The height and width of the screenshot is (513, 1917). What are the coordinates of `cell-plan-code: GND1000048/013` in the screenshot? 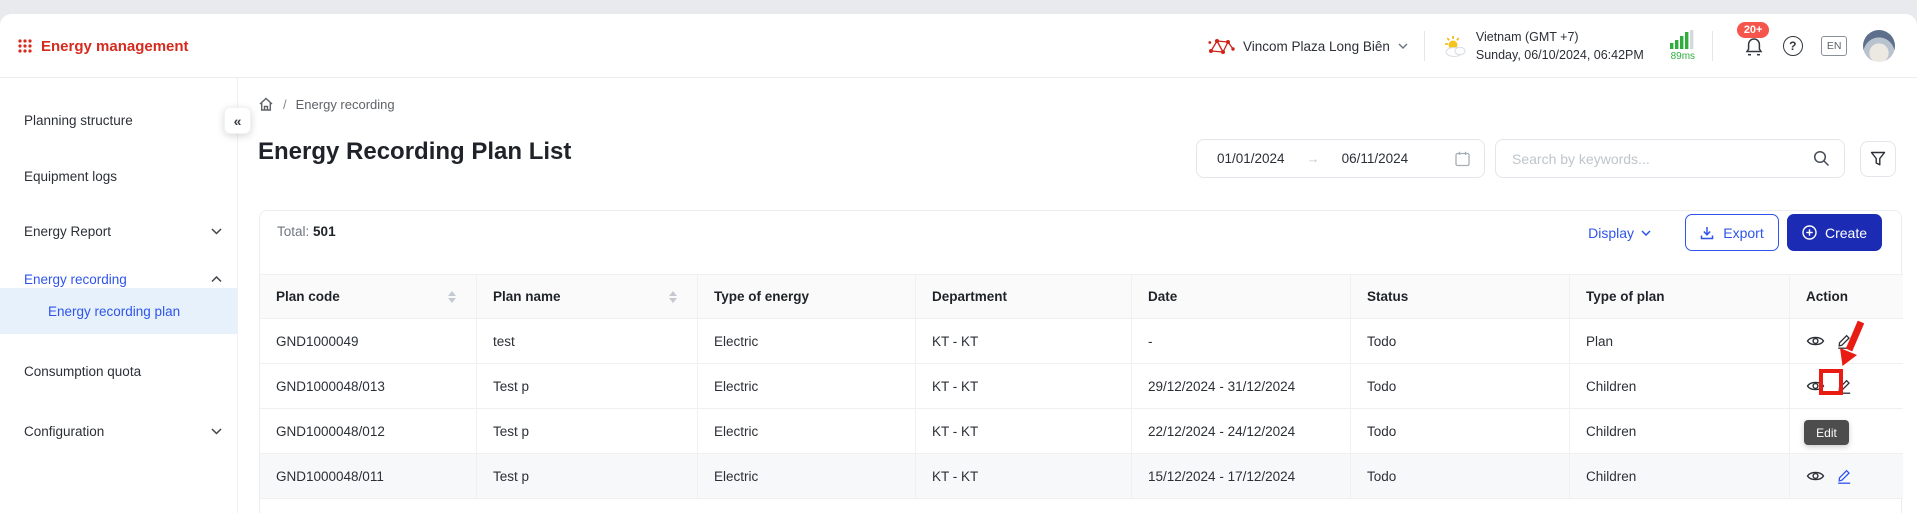 It's located at (368, 386).